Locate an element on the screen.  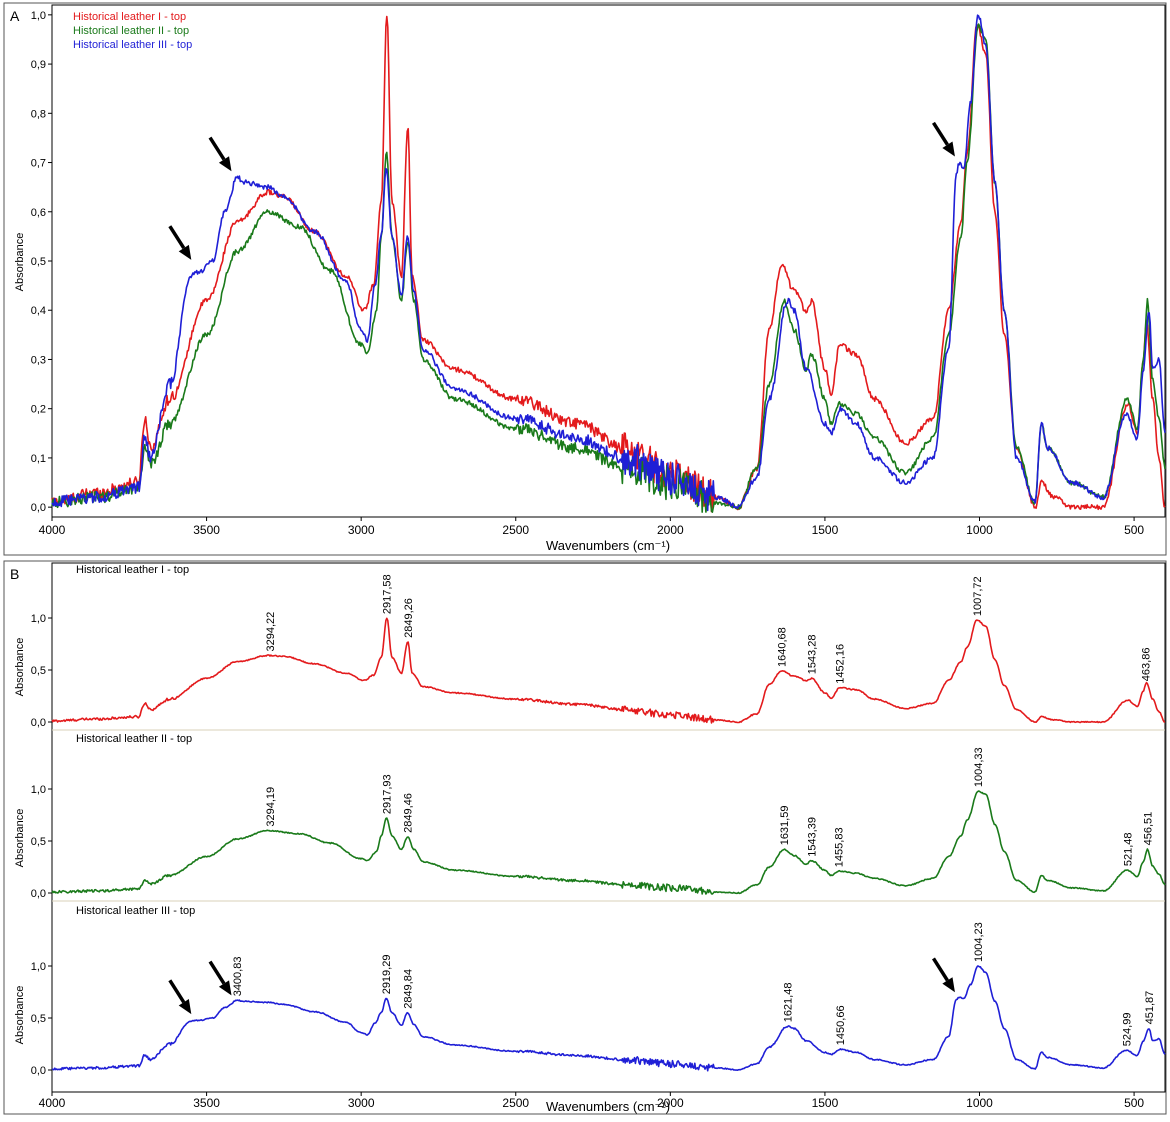
panel-a-x-ticks: 4000 3500 3000 2500 2000 1500 1000 500 is located at coordinates (591, 527).